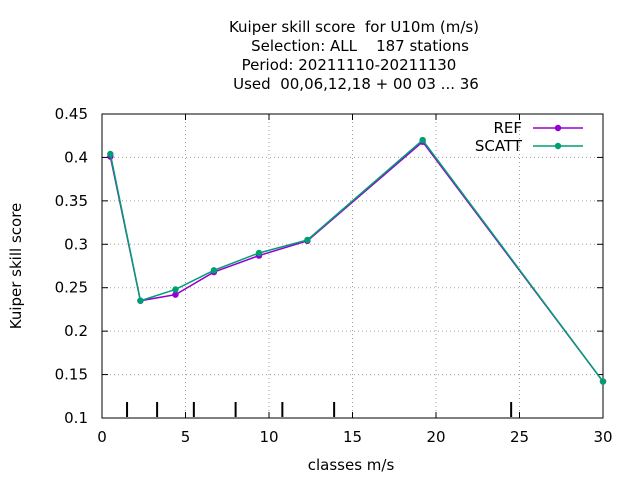 This screenshot has height=480, width=640. Describe the element at coordinates (558, 146) in the screenshot. I see `legend-marker-scatt` at that location.